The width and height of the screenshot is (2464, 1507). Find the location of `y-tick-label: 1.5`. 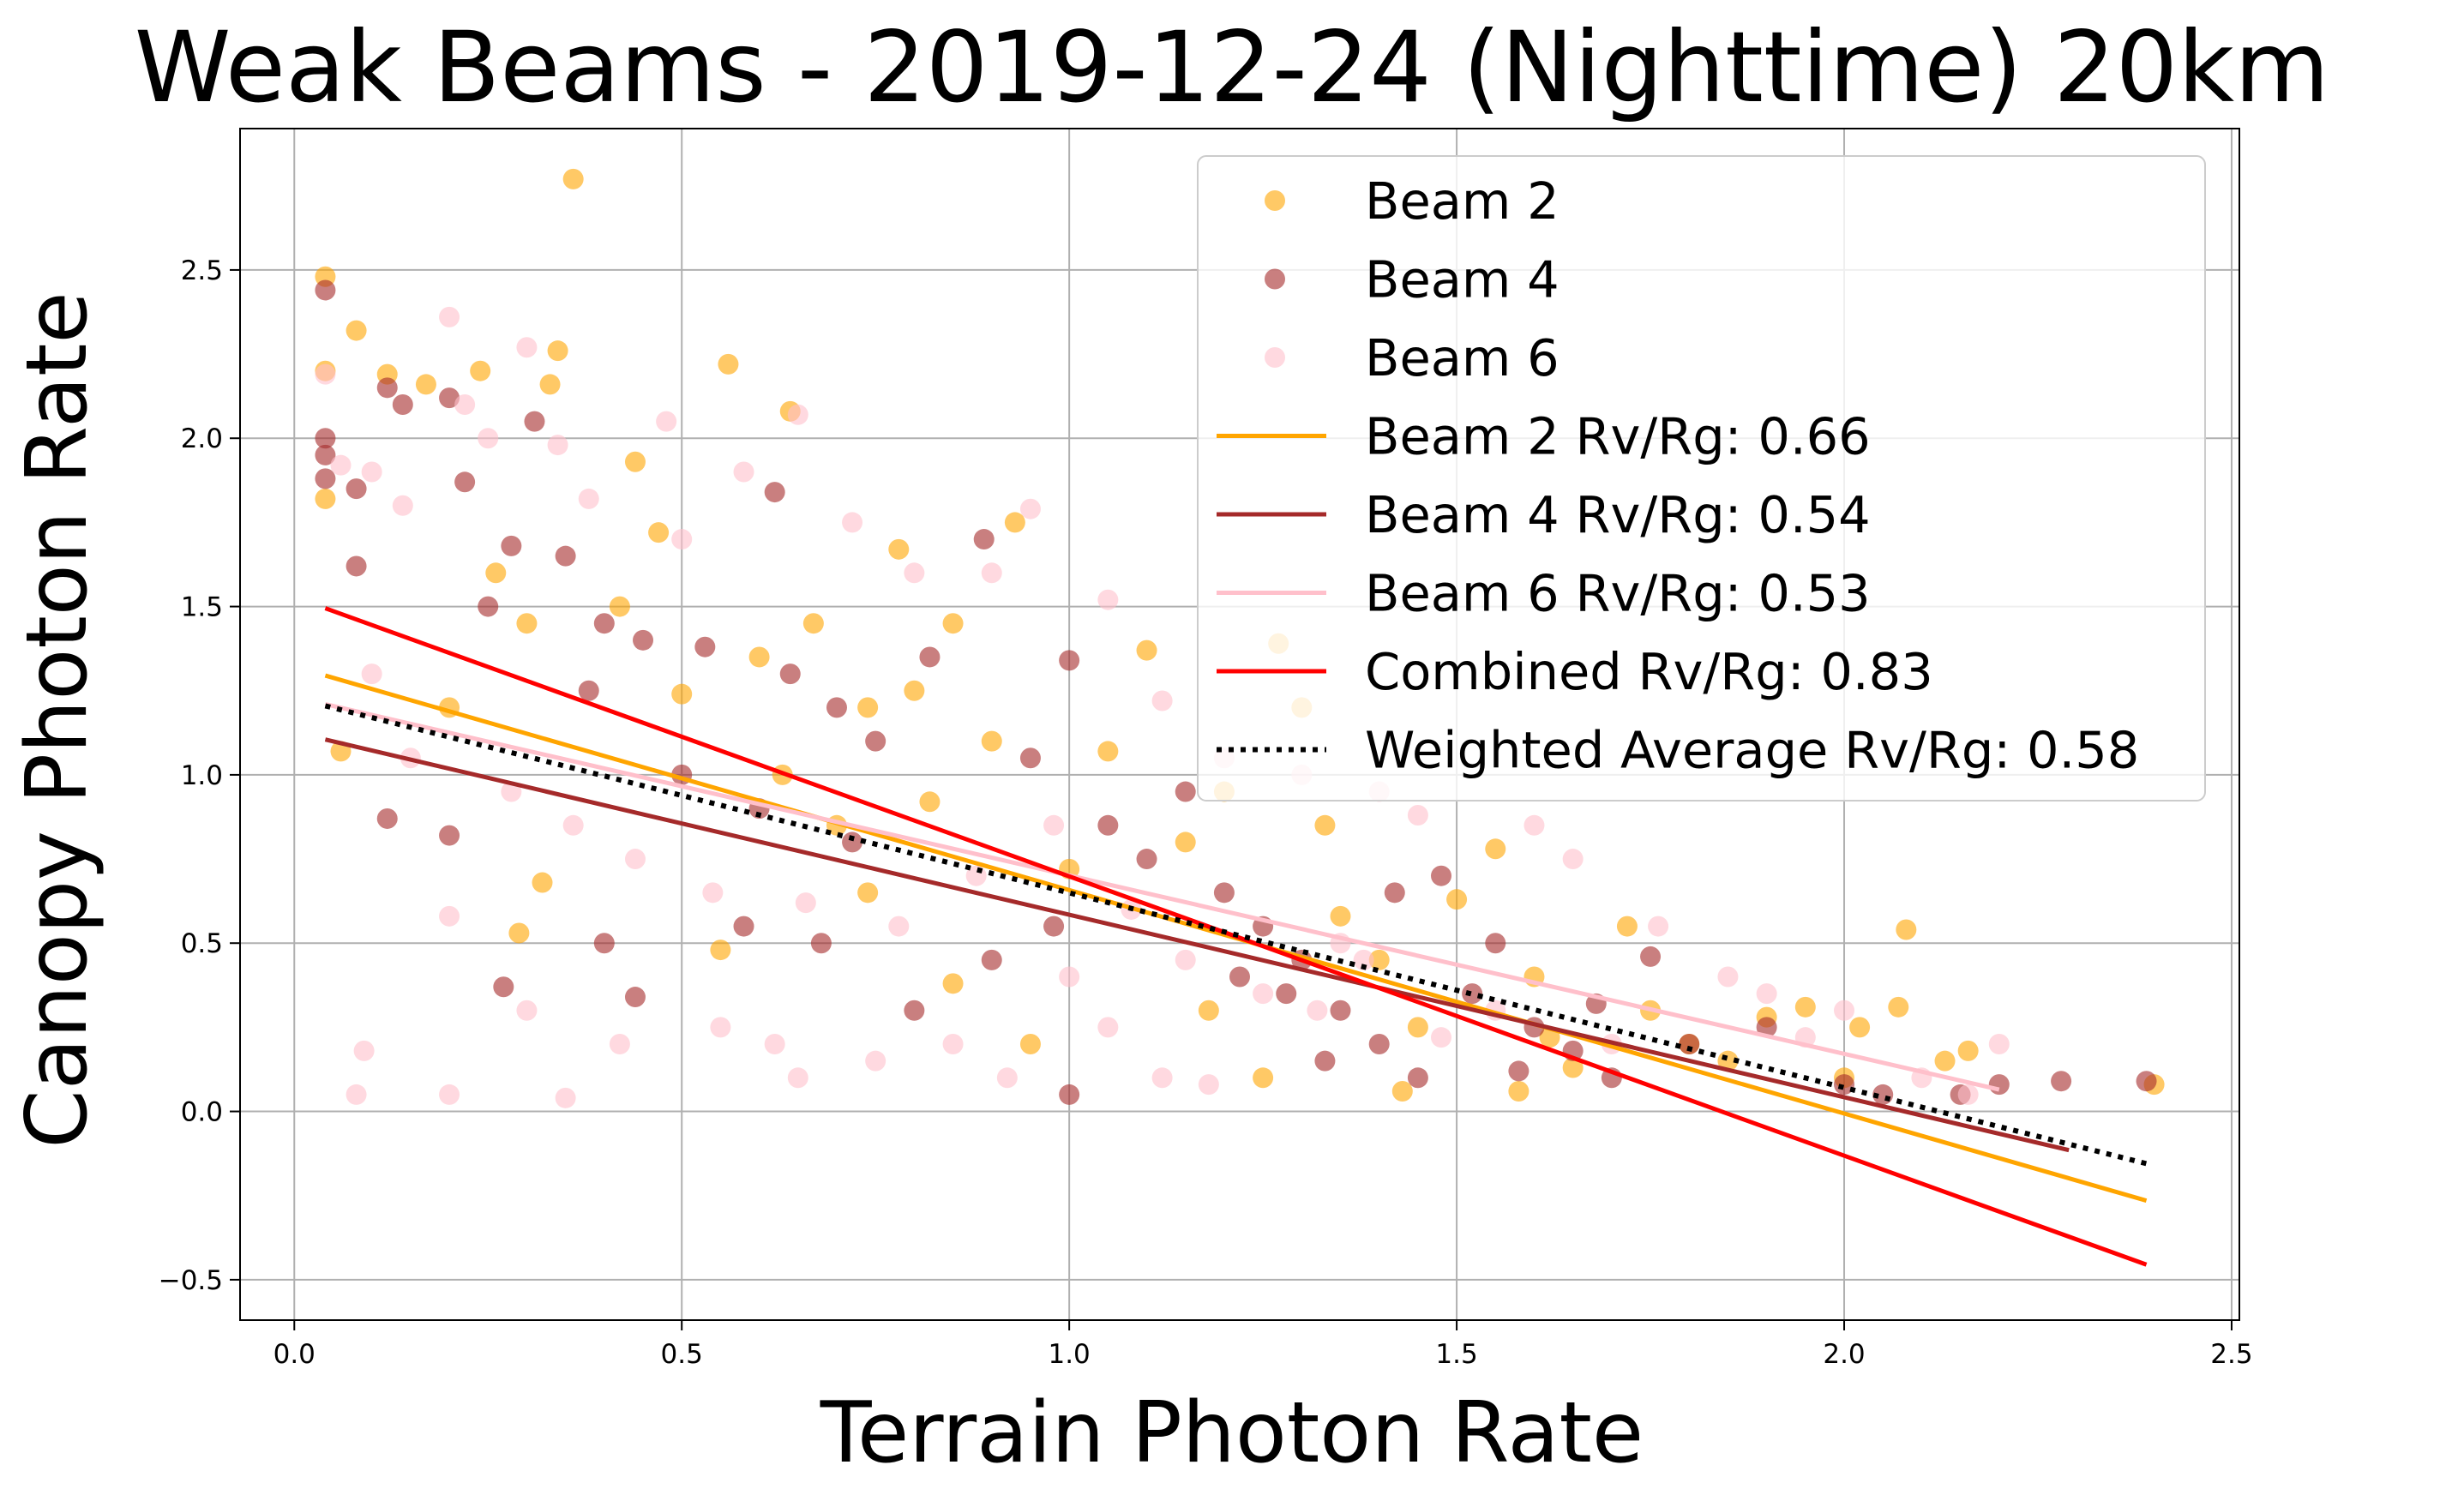

y-tick-label: 1.5 is located at coordinates (202, 607).